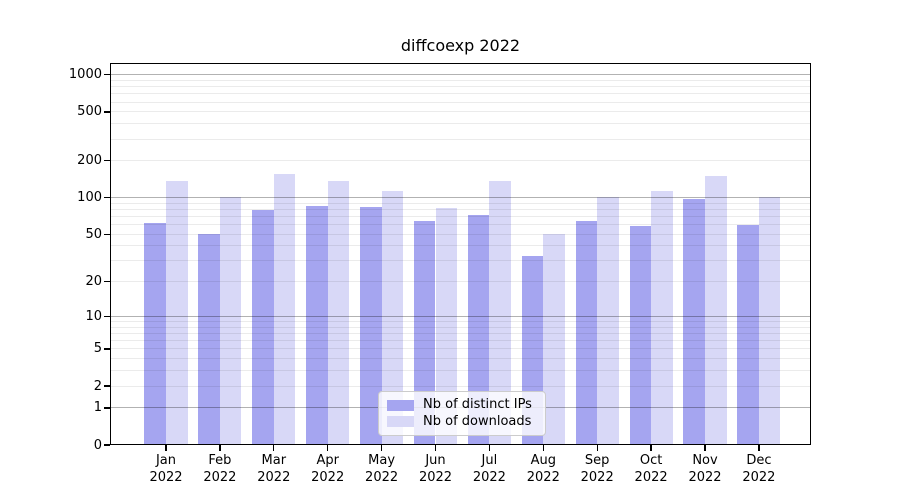 The height and width of the screenshot is (500, 900). I want to click on bar-apr-downloads, so click(338, 313).